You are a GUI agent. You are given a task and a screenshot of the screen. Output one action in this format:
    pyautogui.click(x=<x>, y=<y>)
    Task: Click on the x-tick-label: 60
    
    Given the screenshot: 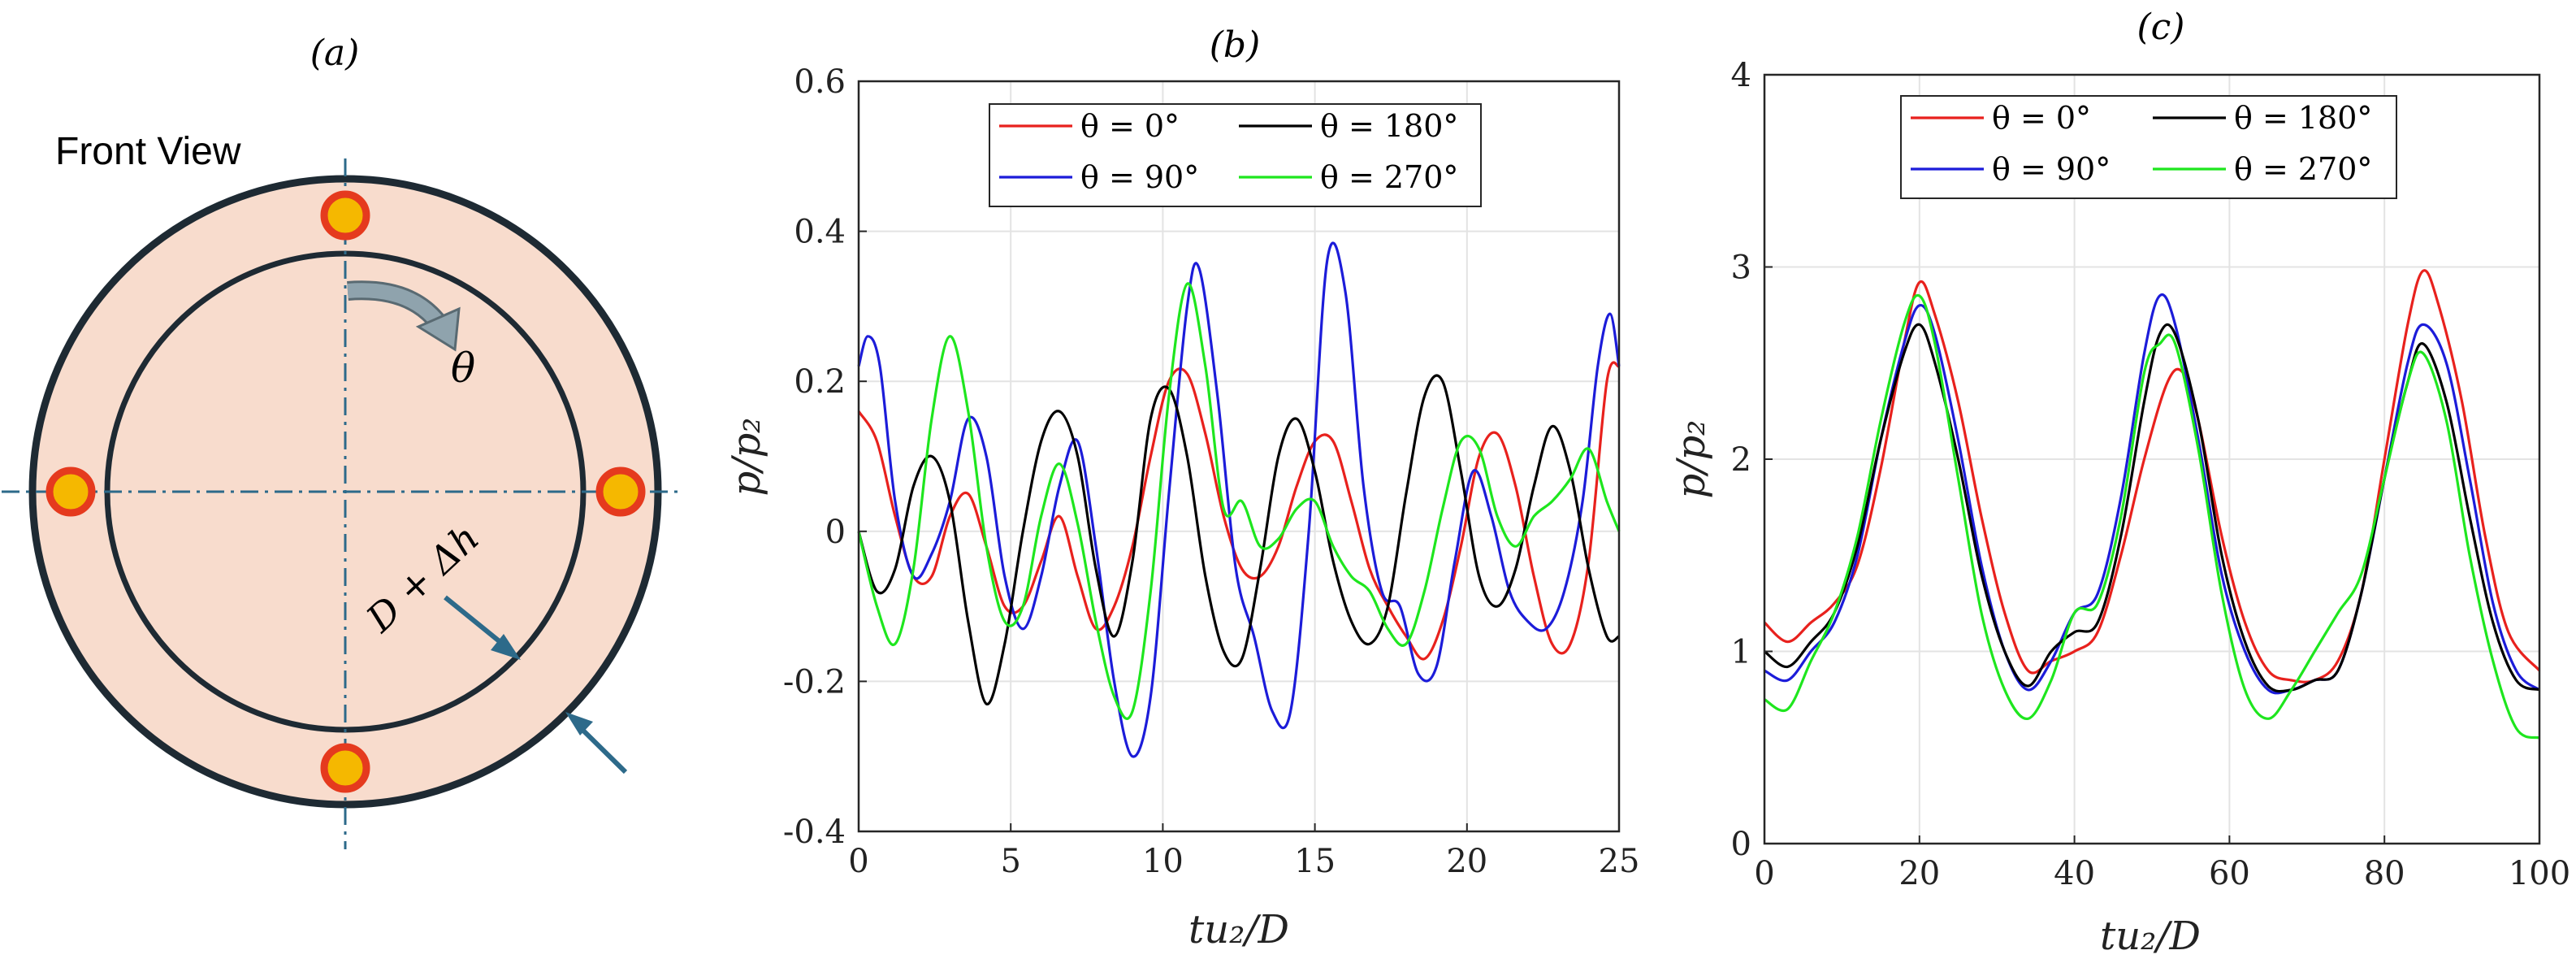 What is the action you would take?
    pyautogui.click(x=2229, y=873)
    